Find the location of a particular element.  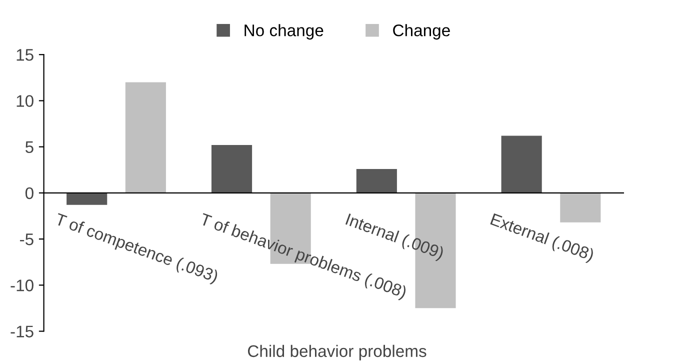

y-tick-label: 10 is located at coordinates (25, 101).